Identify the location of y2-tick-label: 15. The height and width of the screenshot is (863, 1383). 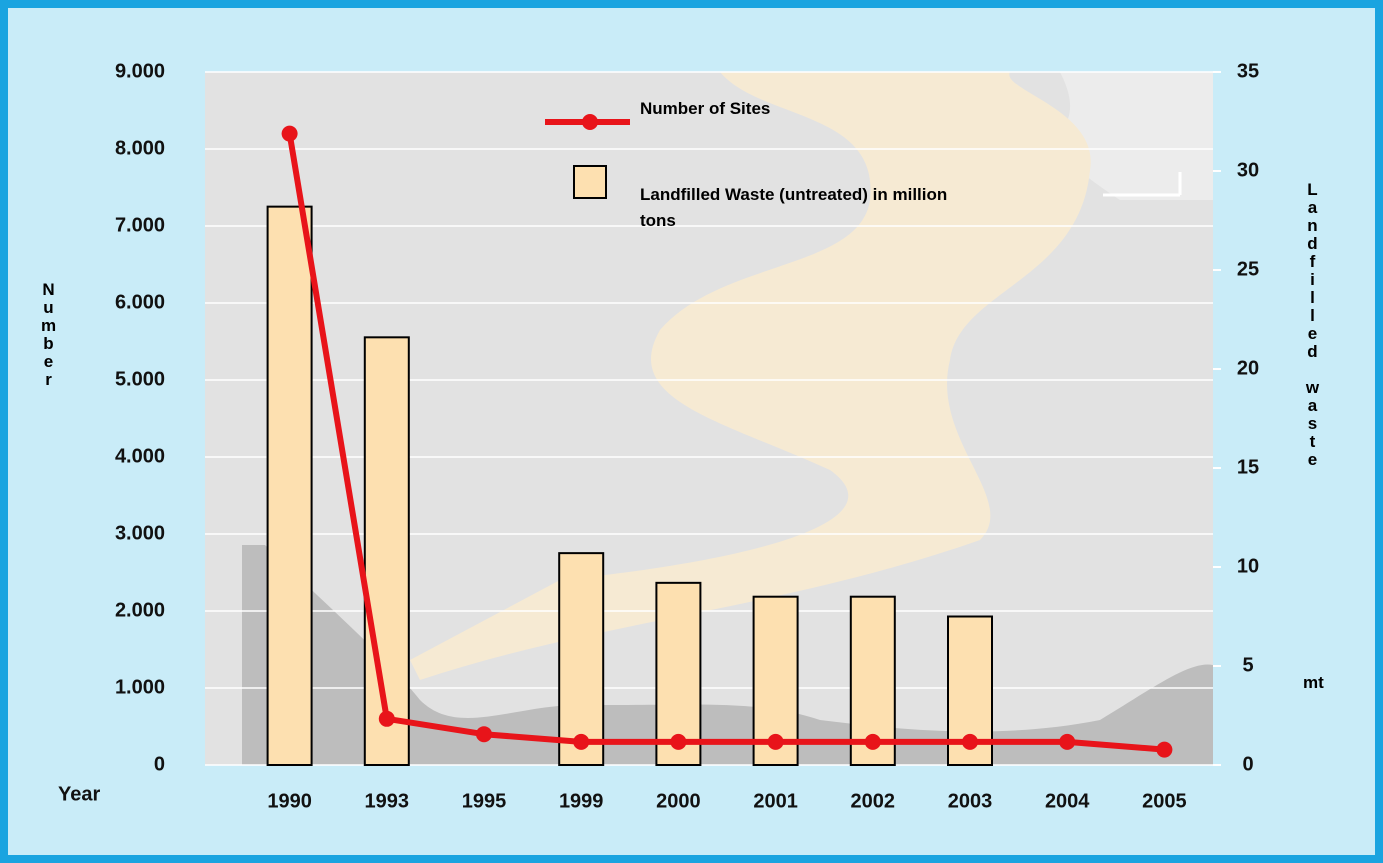
(1248, 467).